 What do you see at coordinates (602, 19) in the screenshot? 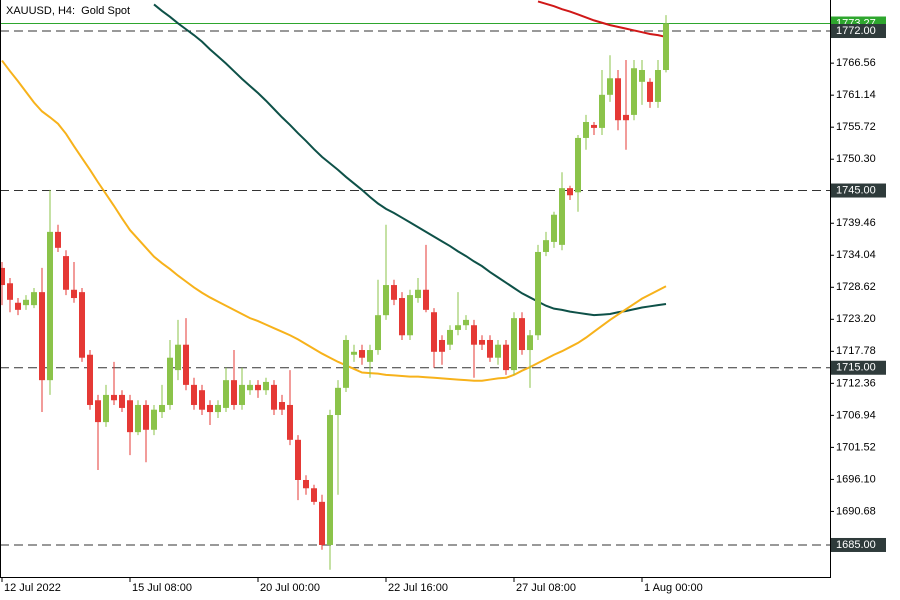
I see `moving-average-line` at bounding box center [602, 19].